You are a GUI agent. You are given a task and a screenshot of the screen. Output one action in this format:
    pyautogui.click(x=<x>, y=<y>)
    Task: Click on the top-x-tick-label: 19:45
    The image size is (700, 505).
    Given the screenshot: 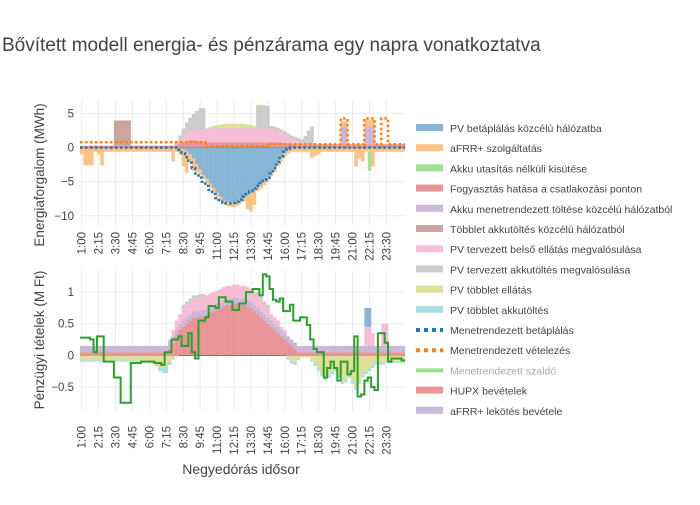 What is the action you would take?
    pyautogui.click(x=337, y=246)
    